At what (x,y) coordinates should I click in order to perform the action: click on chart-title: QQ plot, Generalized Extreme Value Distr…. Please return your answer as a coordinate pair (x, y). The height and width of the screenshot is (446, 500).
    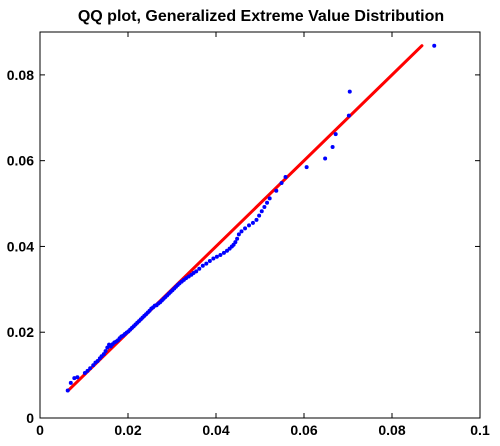
    Looking at the image, I should click on (261, 16).